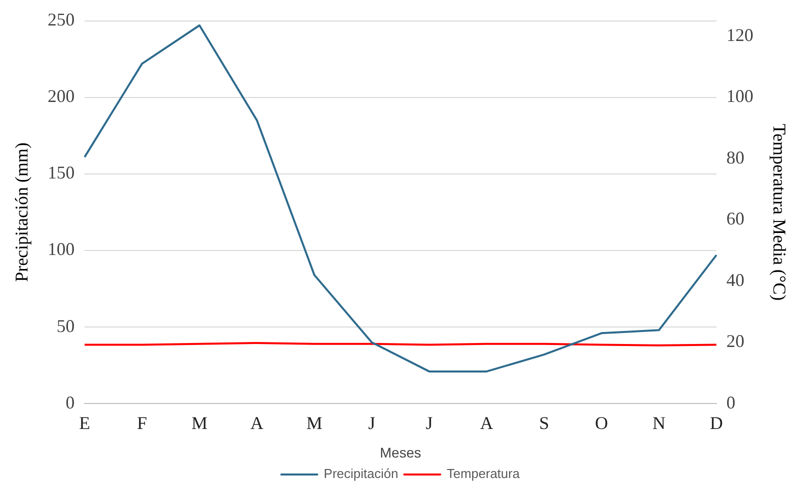  Describe the element at coordinates (740, 34) in the screenshot. I see `y2-tick-label: 120` at that location.